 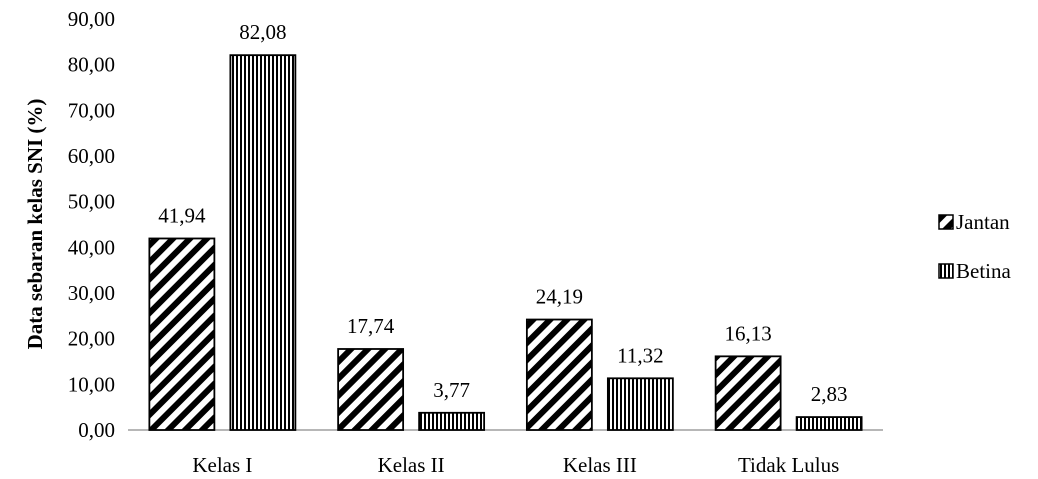 I want to click on data-label: 82,08, so click(x=262, y=32).